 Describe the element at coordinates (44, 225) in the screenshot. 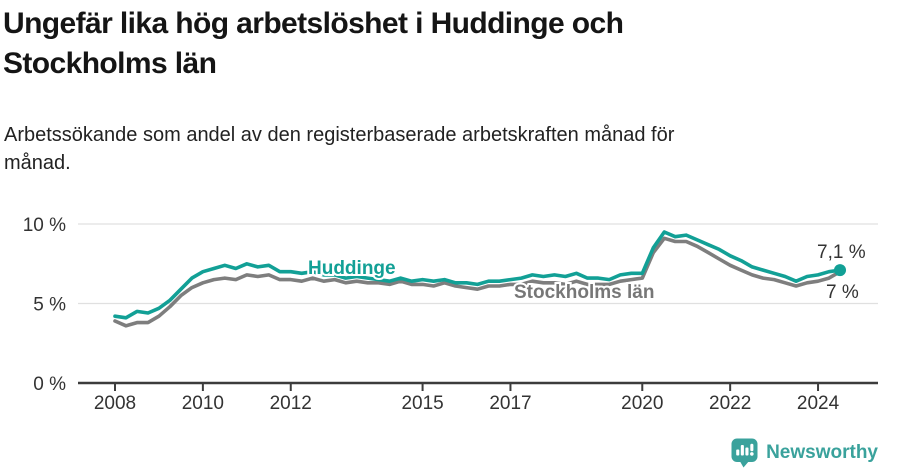

I see `y-tick-label: 10 %` at that location.